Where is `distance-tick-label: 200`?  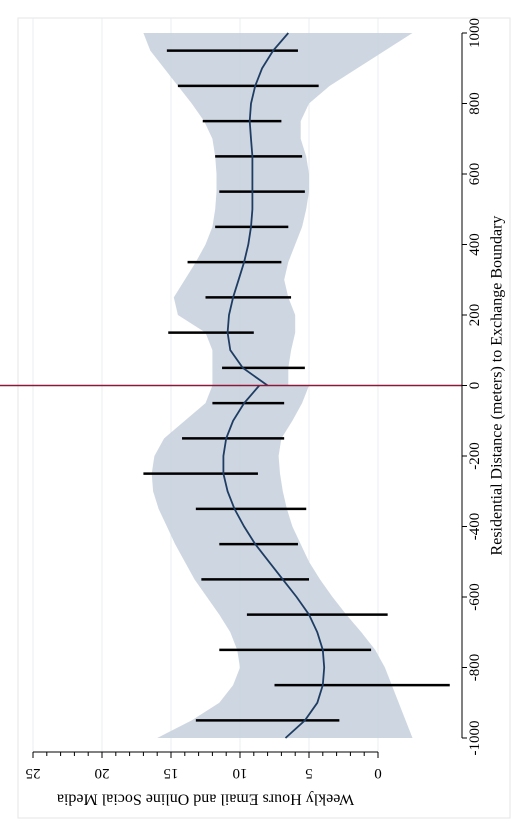
distance-tick-label: 200 is located at coordinates (475, 315).